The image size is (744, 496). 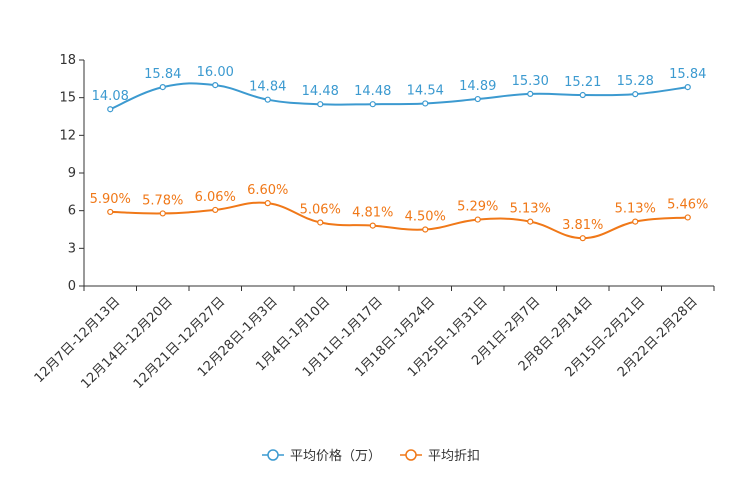 What do you see at coordinates (320, 209) in the screenshot?
I see `data-label: 5.06%` at bounding box center [320, 209].